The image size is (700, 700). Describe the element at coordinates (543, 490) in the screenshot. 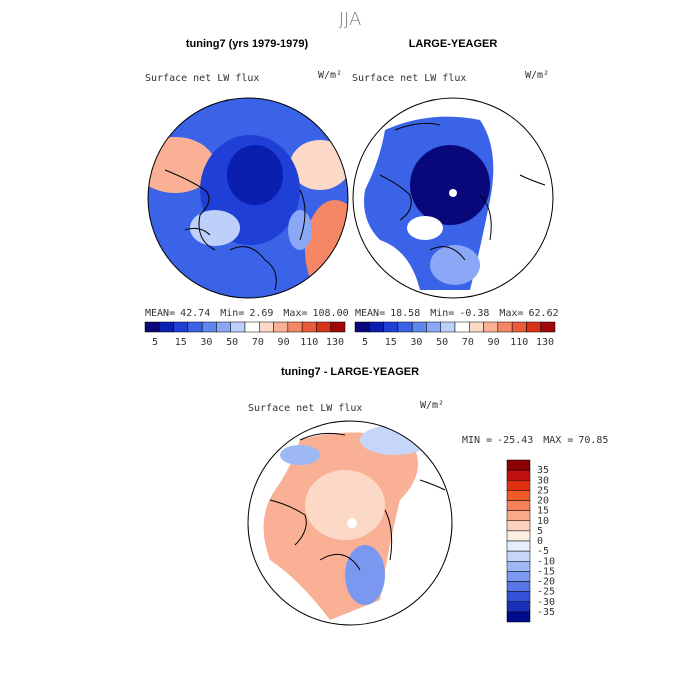

I see `colorbar-label: 25` at that location.